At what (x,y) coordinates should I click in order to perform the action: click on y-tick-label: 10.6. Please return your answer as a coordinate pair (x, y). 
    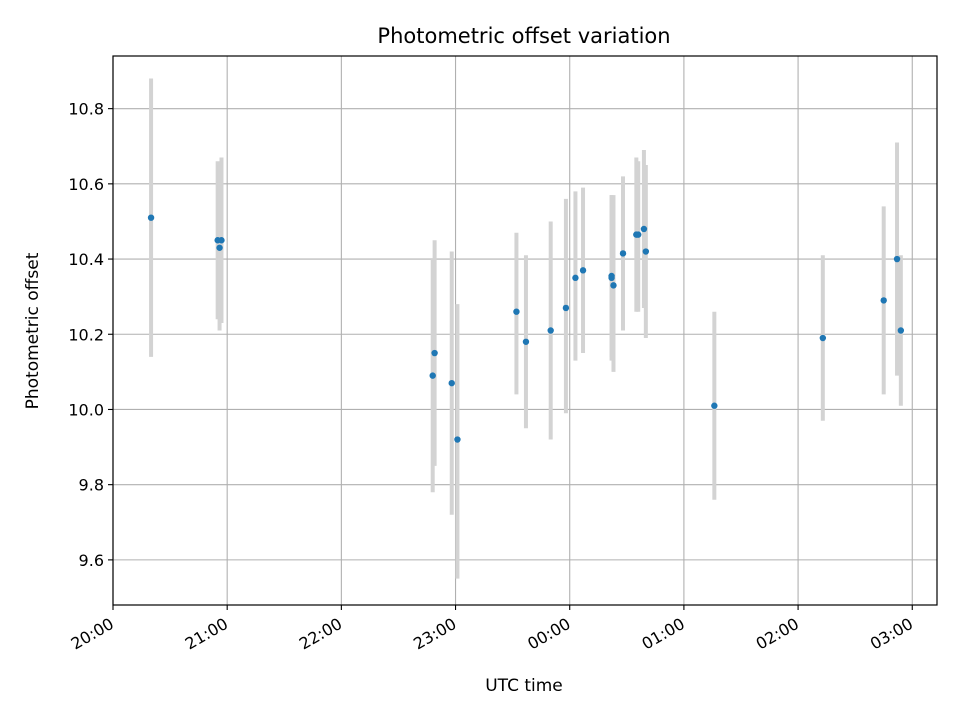
    Looking at the image, I should click on (86, 184).